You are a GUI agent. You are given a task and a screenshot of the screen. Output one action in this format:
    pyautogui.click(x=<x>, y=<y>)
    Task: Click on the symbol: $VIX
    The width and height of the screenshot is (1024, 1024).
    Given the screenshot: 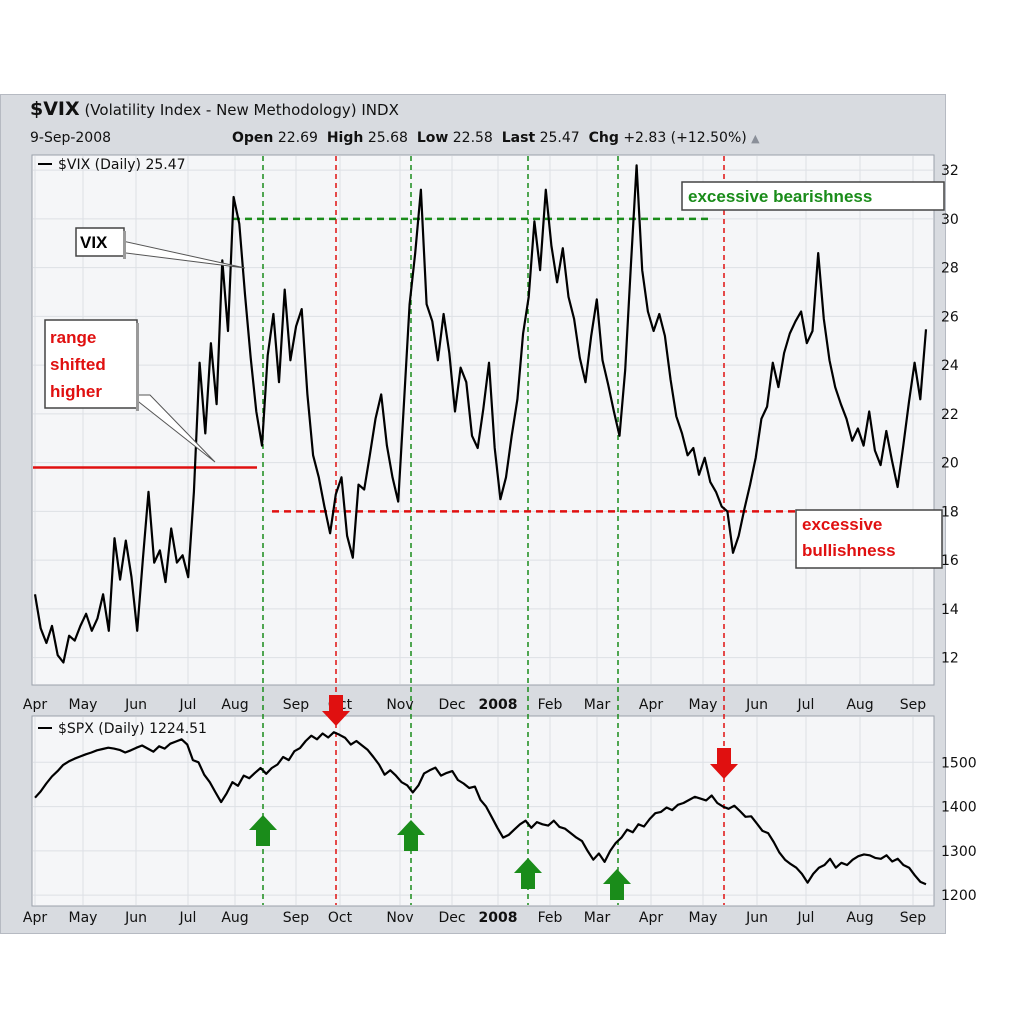 What is the action you would take?
    pyautogui.click(x=55, y=109)
    